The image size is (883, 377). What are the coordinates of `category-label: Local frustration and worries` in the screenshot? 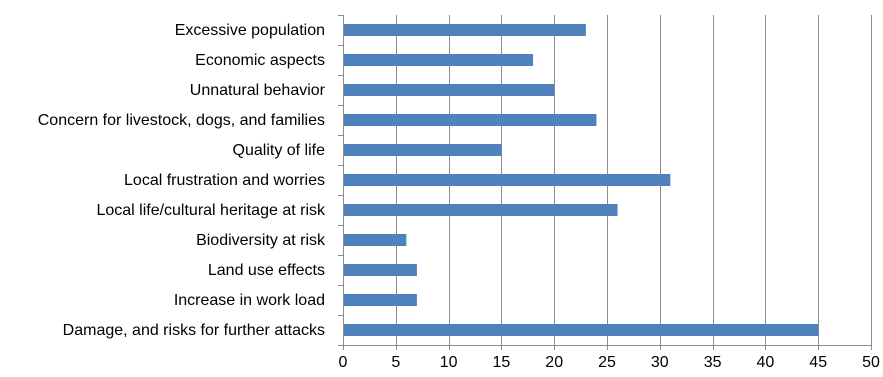 It's located at (224, 180).